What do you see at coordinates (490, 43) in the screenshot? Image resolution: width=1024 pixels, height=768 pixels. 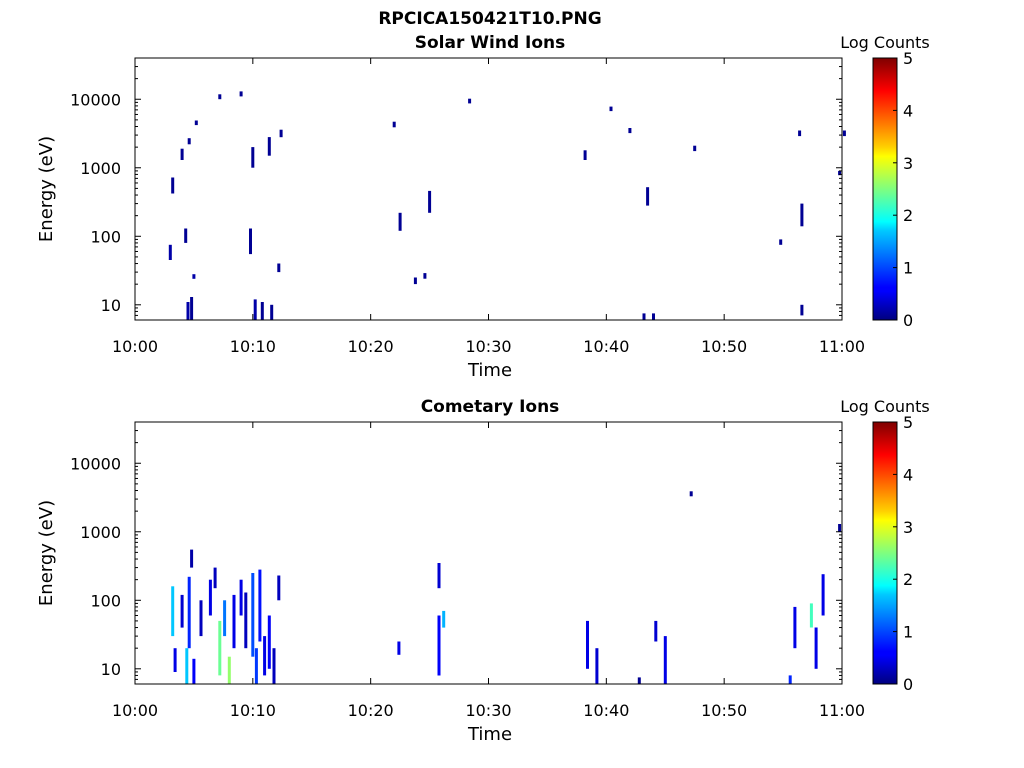 I see `panel-title: Solar Wind Ions` at bounding box center [490, 43].